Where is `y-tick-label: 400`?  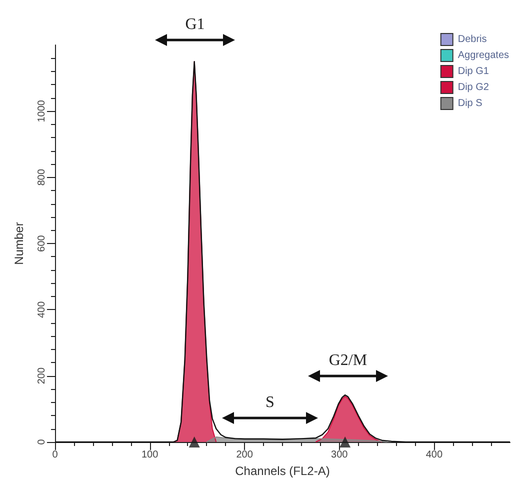 y-tick-label: 400 is located at coordinates (42, 309).